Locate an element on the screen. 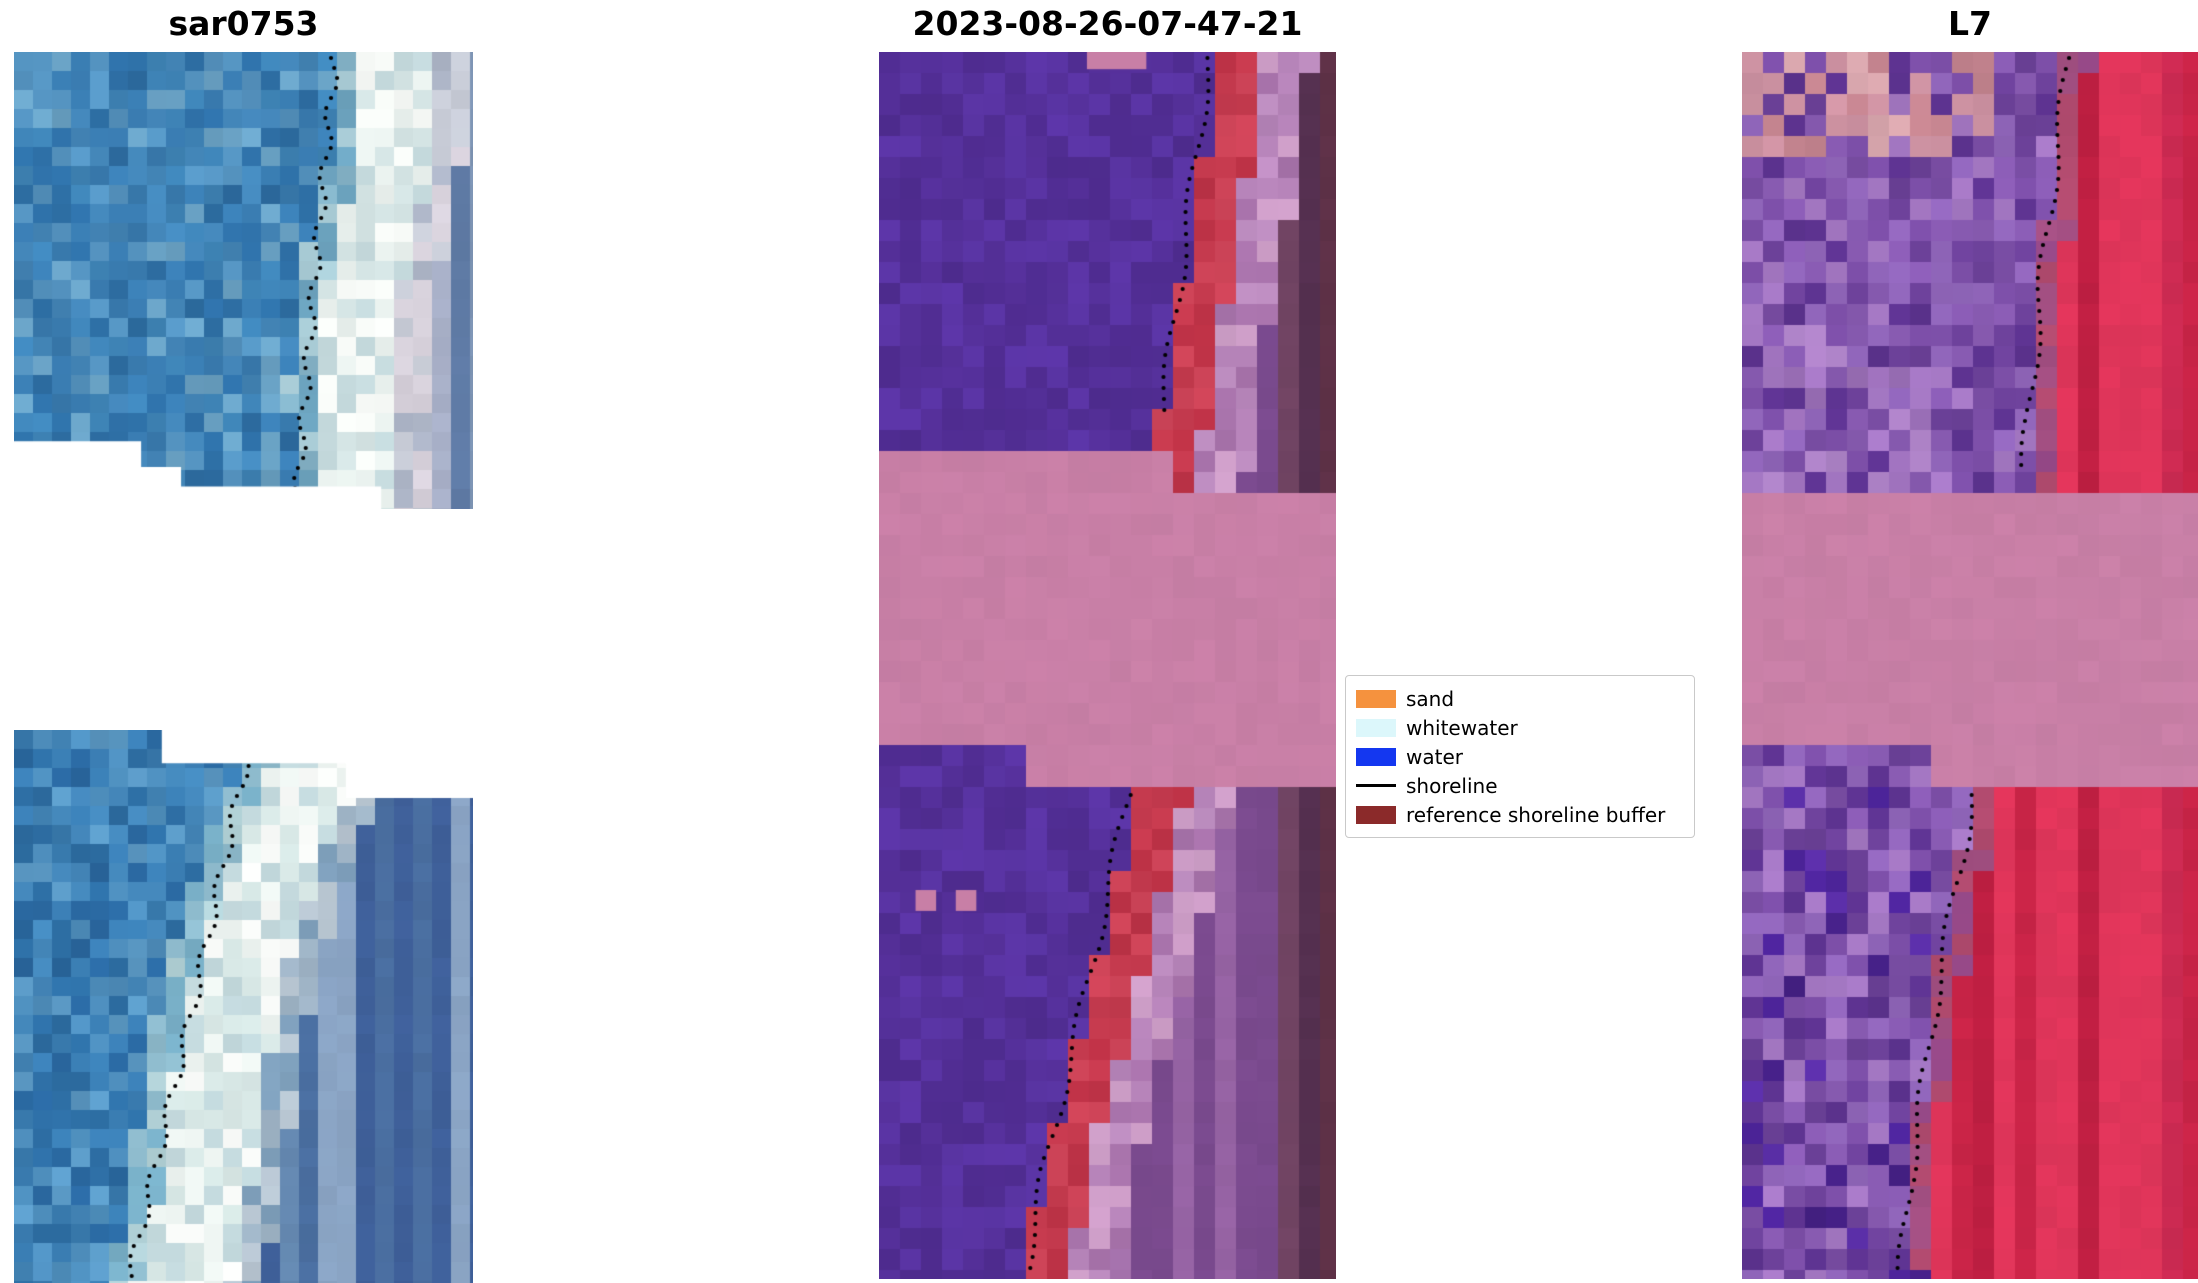 The height and width of the screenshot is (1283, 2198). whitewater-color-swatch is located at coordinates (1376, 727).